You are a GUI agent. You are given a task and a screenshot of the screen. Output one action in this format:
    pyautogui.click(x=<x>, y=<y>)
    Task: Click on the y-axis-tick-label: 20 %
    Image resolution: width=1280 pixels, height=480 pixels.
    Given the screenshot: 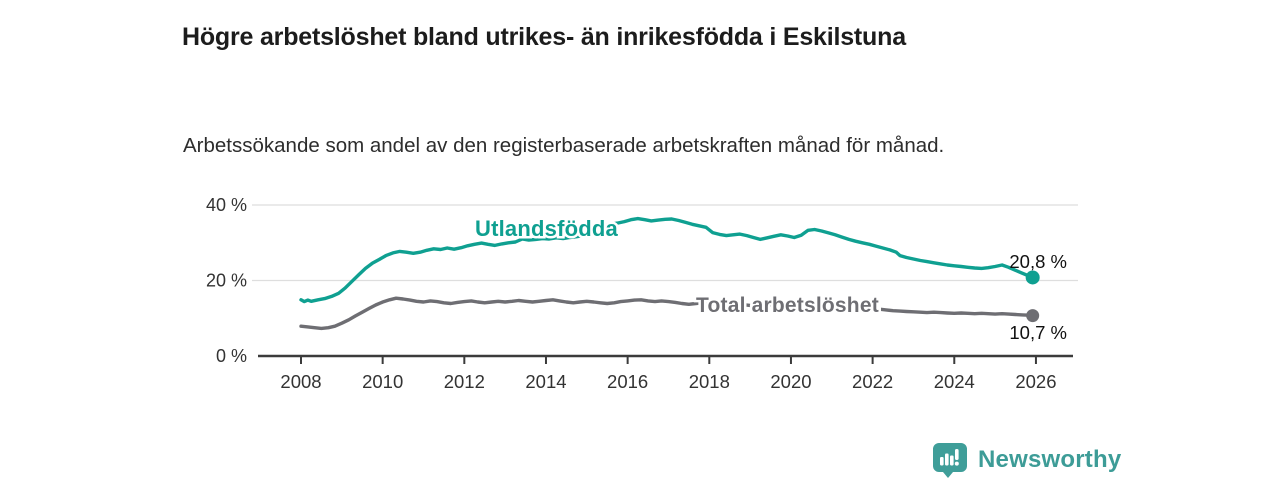 What is the action you would take?
    pyautogui.click(x=226, y=281)
    